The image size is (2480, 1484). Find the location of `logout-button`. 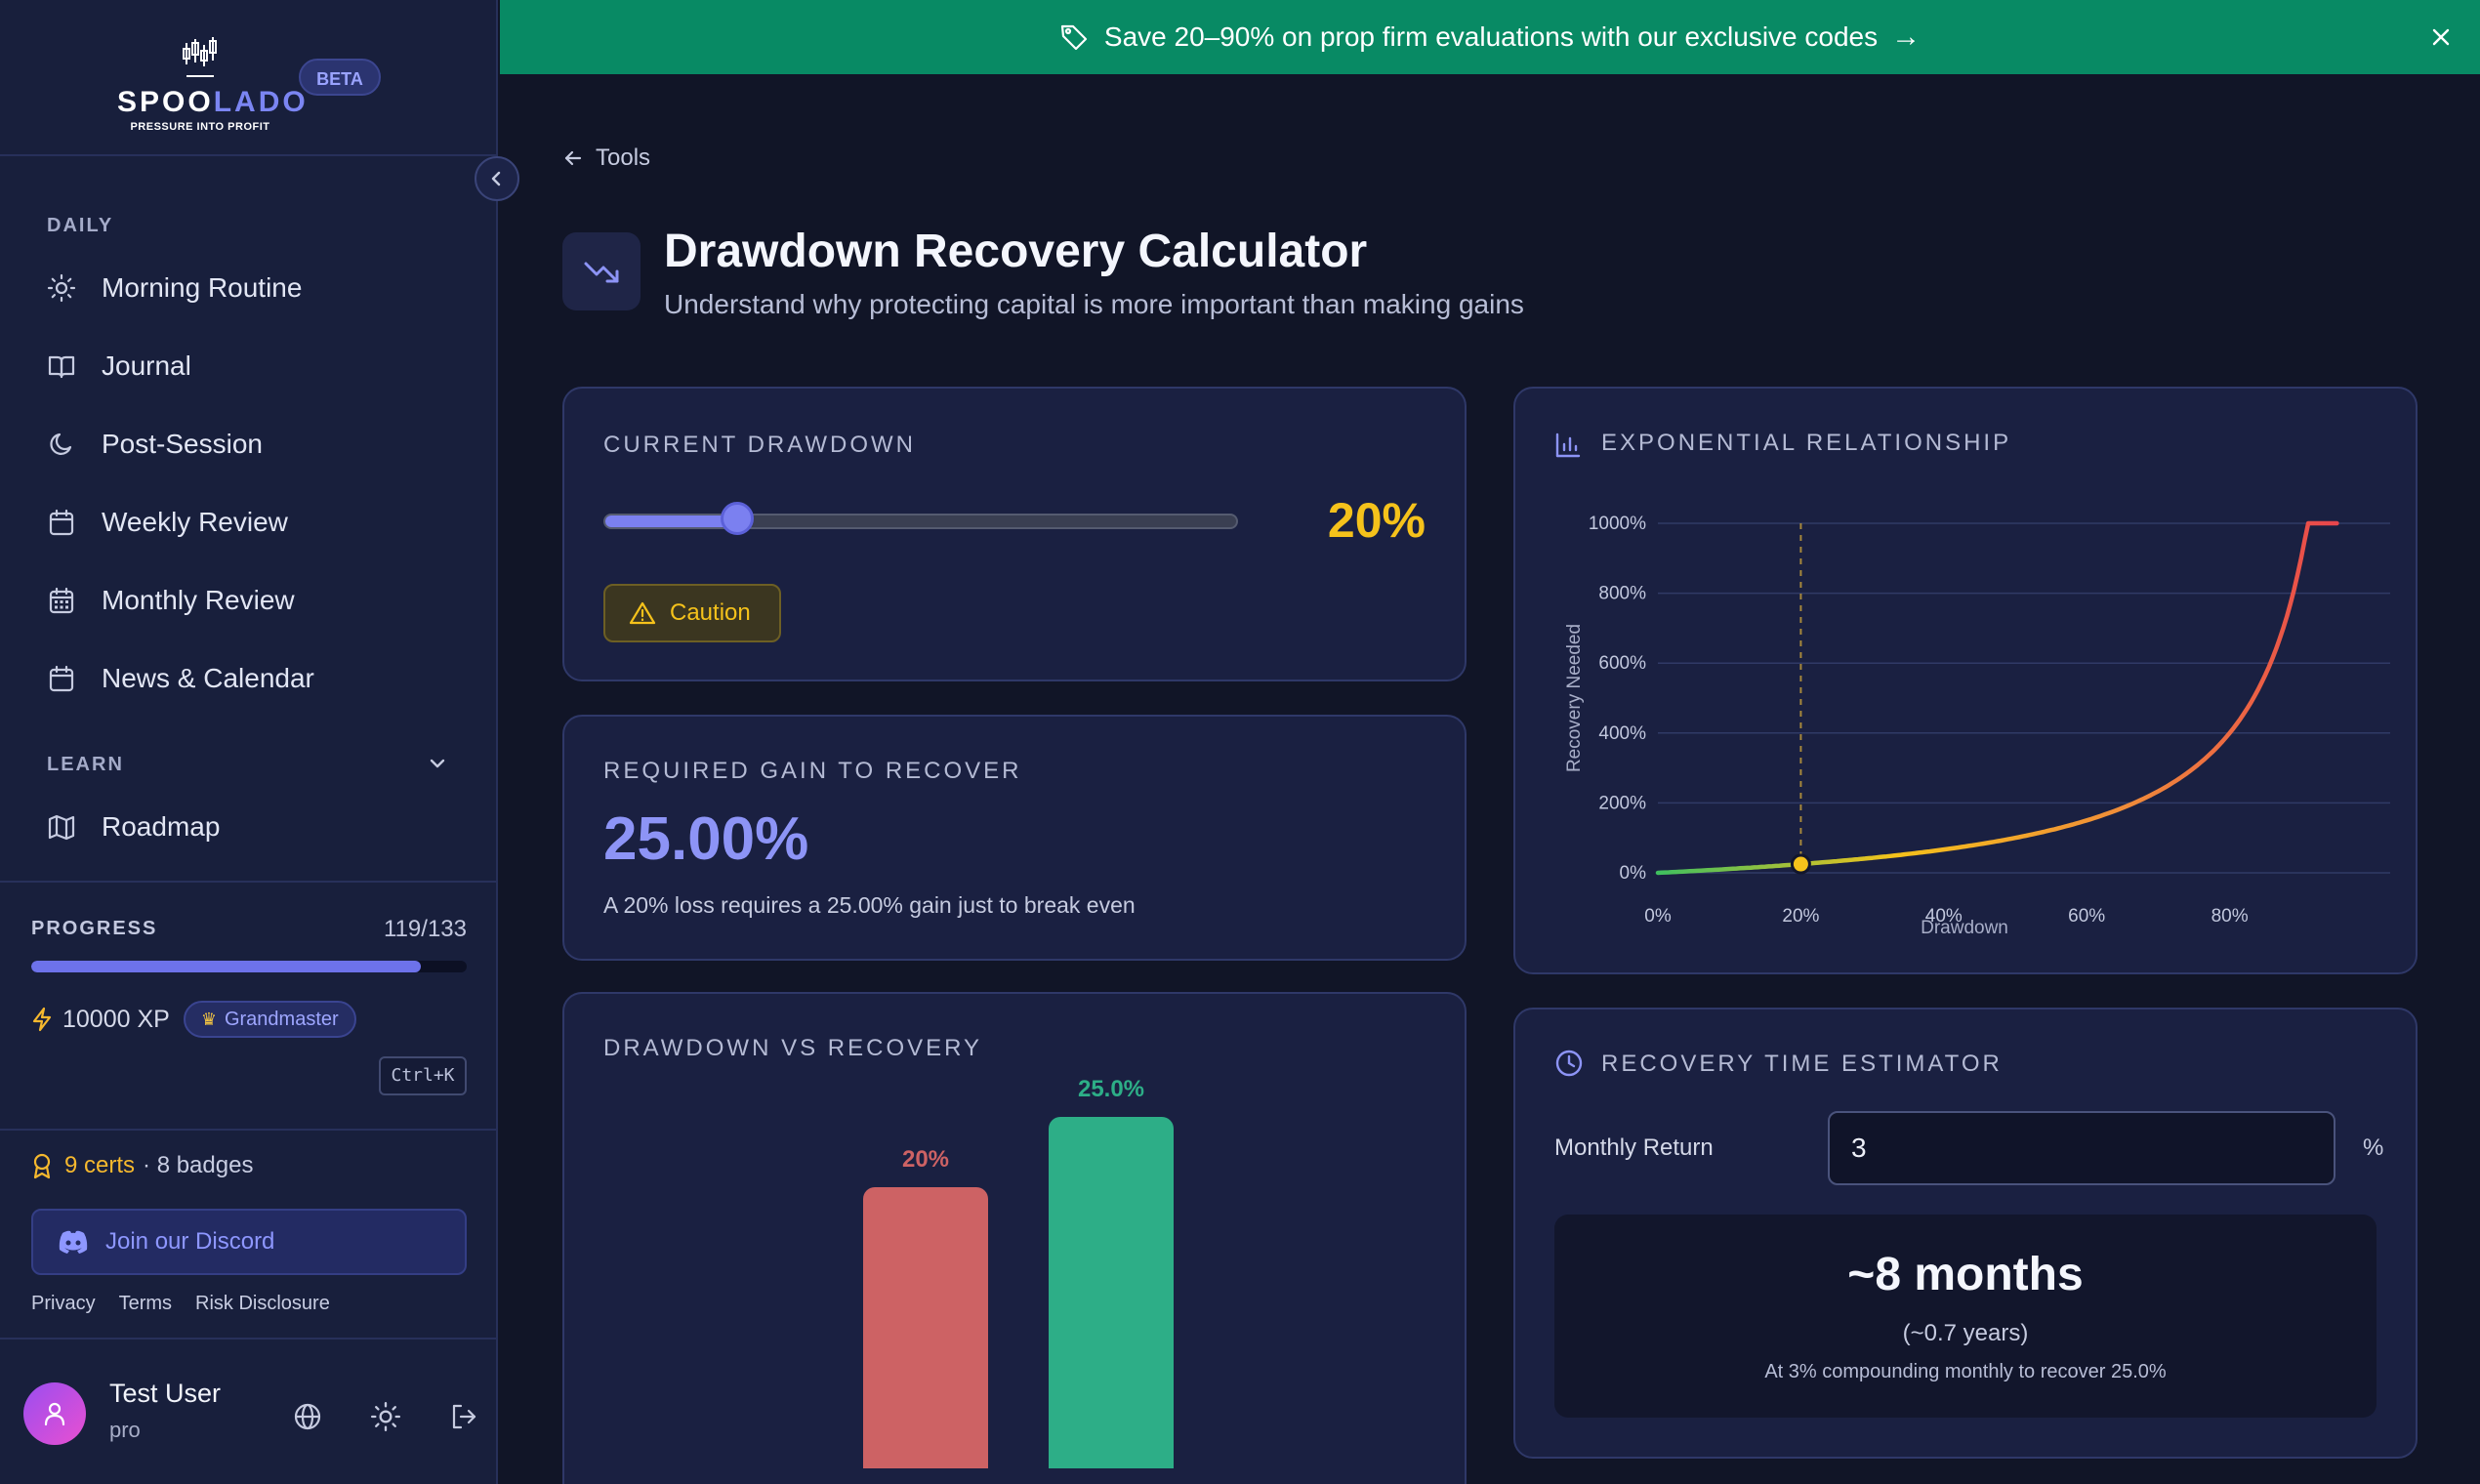

logout-button is located at coordinates (463, 1417).